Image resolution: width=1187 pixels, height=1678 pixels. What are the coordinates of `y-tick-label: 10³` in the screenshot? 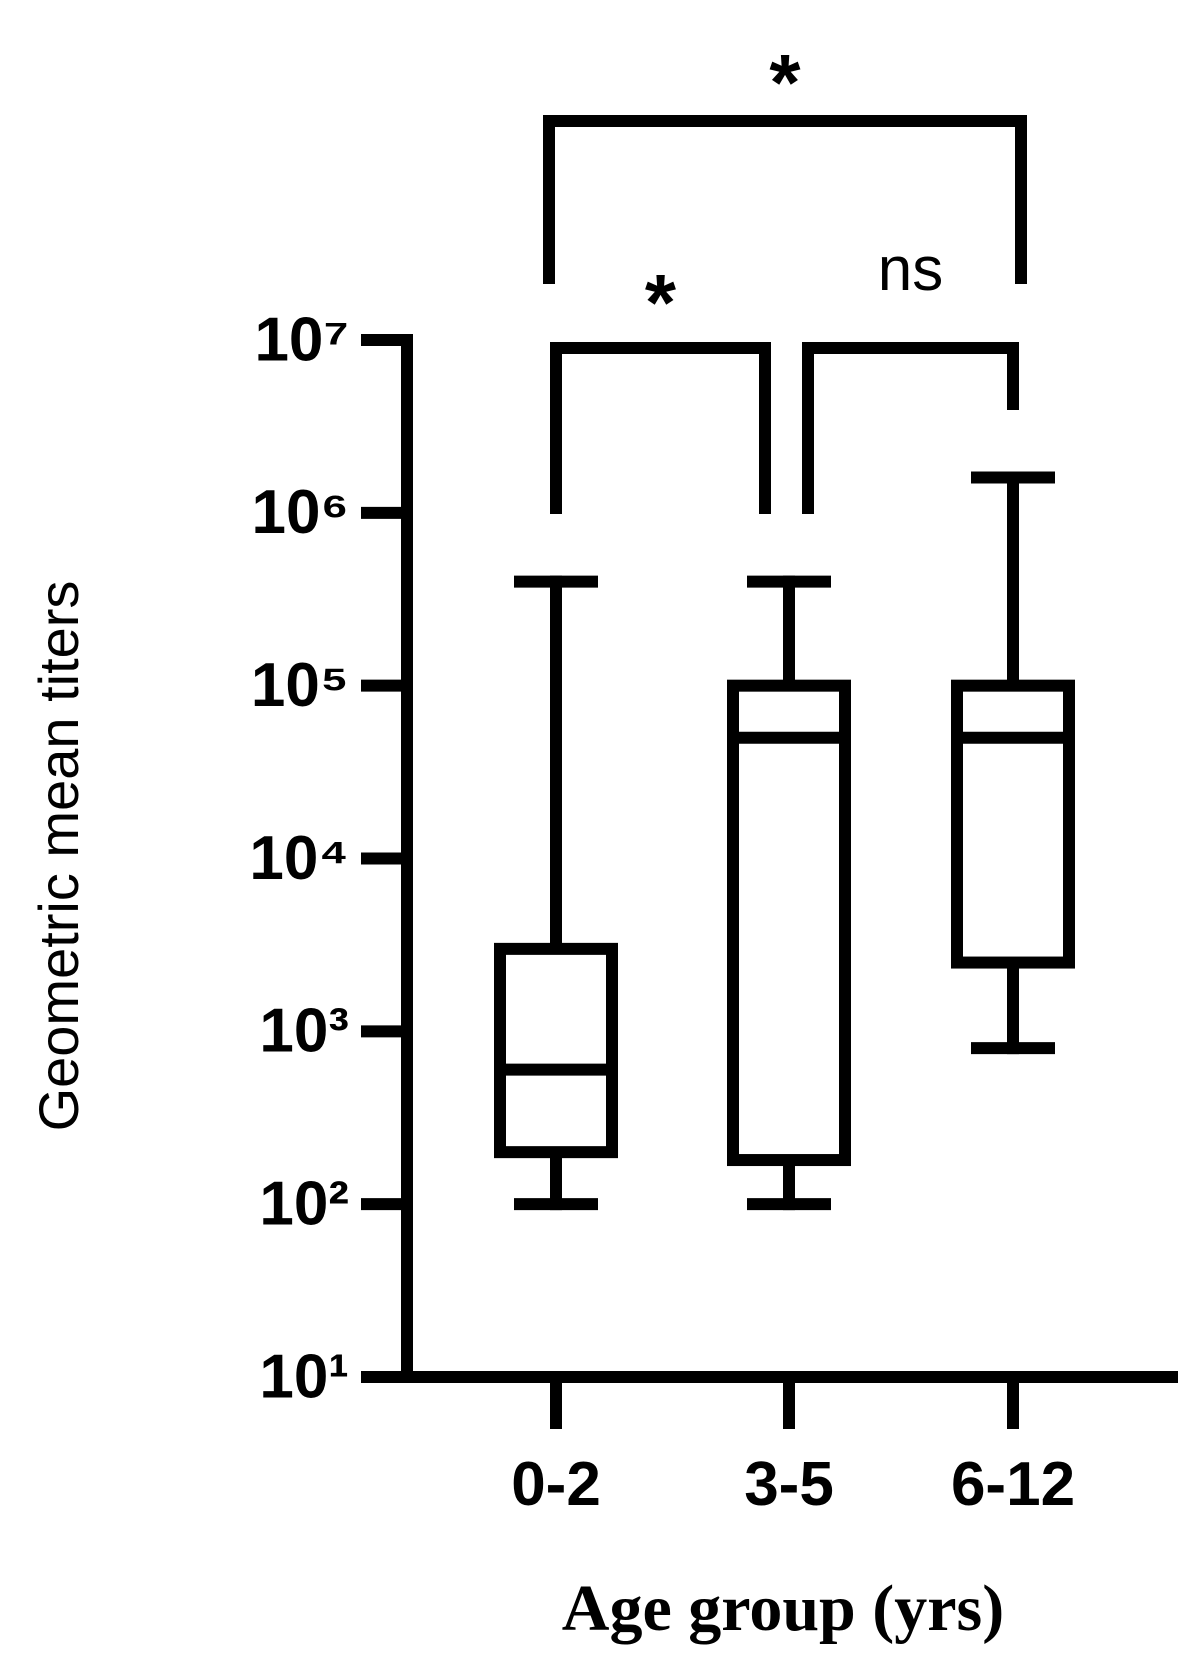 It's located at (304, 1031).